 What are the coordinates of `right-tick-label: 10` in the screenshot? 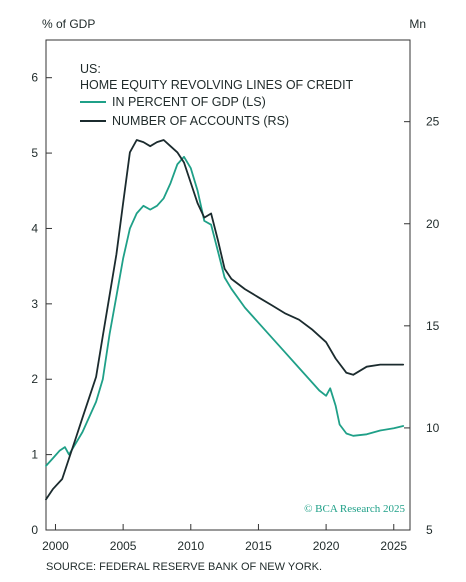 It's located at (433, 428).